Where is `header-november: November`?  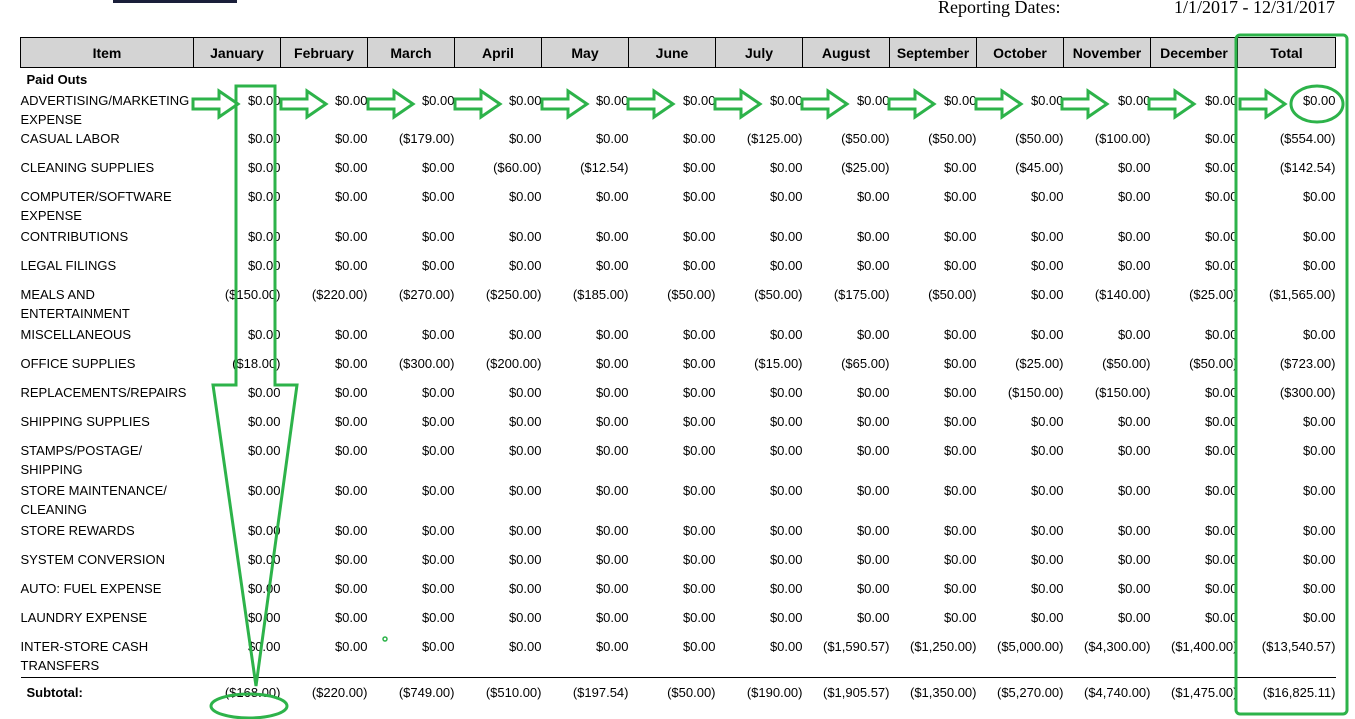 header-november: November is located at coordinates (1107, 52).